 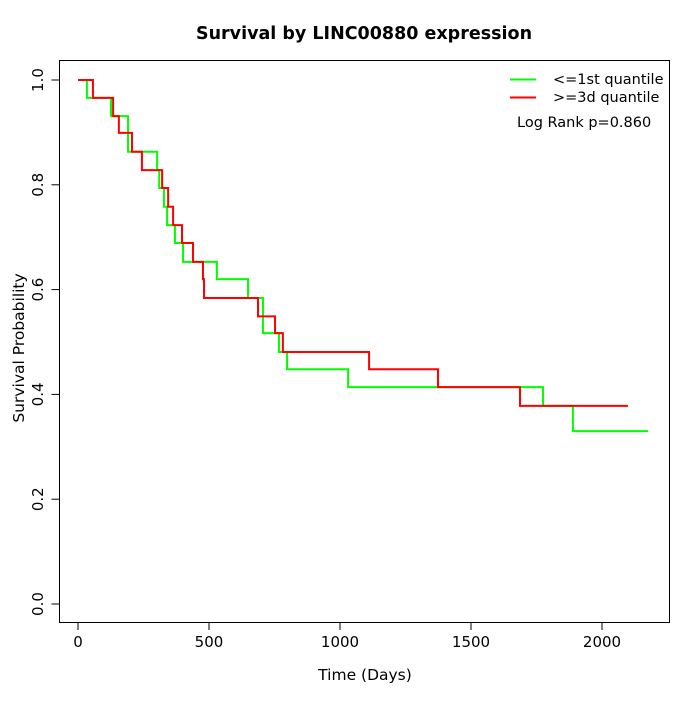 I want to click on y-tick-label: 0.8, so click(x=38, y=185).